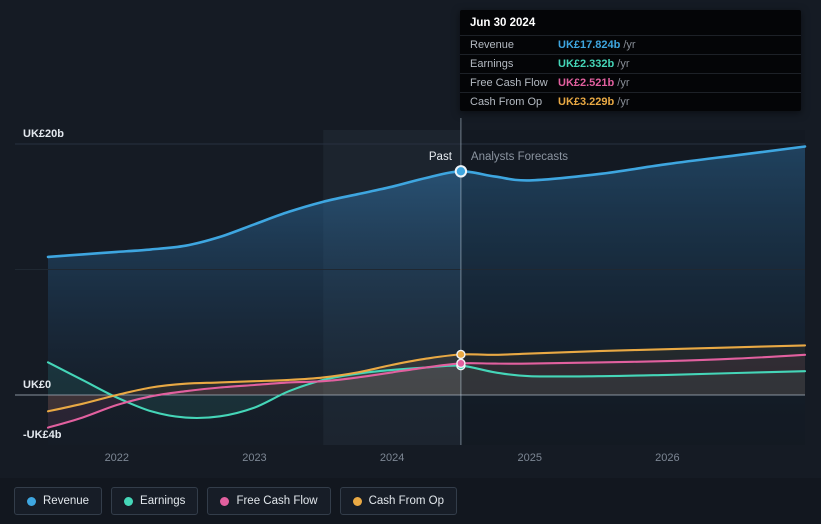 The width and height of the screenshot is (821, 524). Describe the element at coordinates (509, 83) in the screenshot. I see `tooltip-label: Free Cash Flow` at that location.